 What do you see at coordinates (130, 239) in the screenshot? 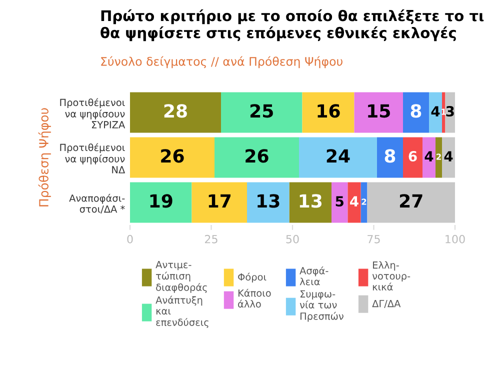
I see `x-tick-label: 0` at bounding box center [130, 239].